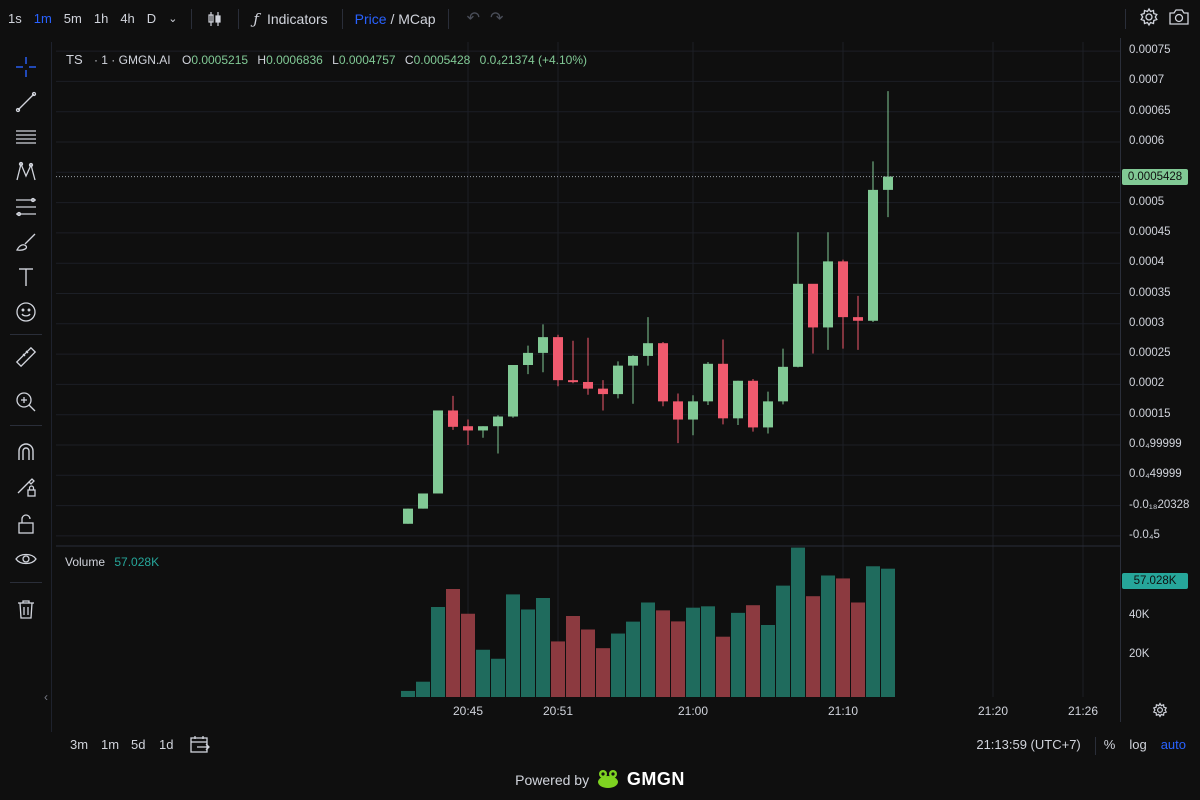  What do you see at coordinates (42, 18) in the screenshot?
I see `timeframe-1m: 1m` at bounding box center [42, 18].